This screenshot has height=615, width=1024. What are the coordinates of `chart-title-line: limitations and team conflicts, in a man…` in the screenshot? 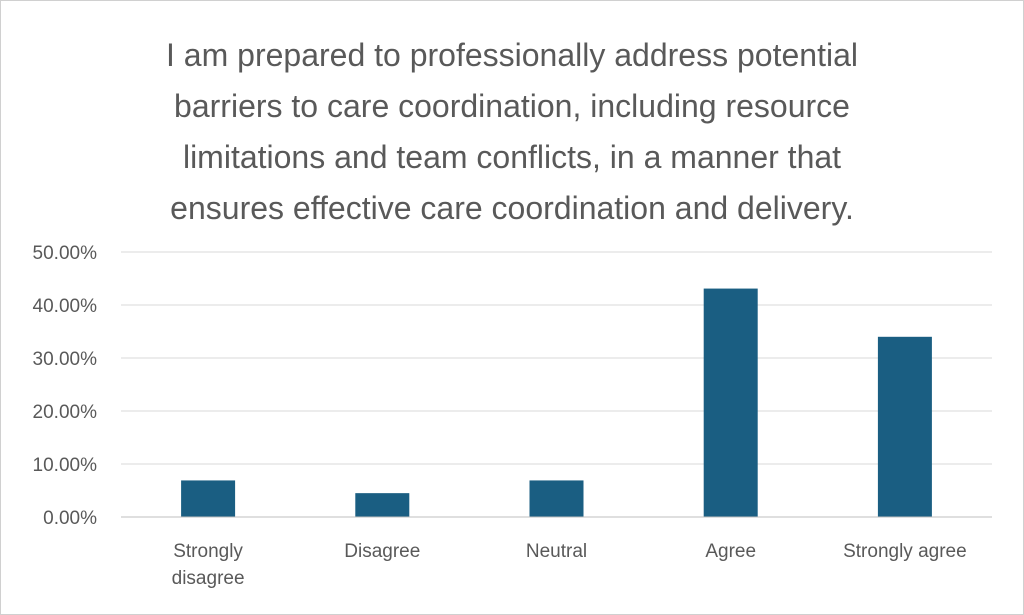 It's located at (512, 157).